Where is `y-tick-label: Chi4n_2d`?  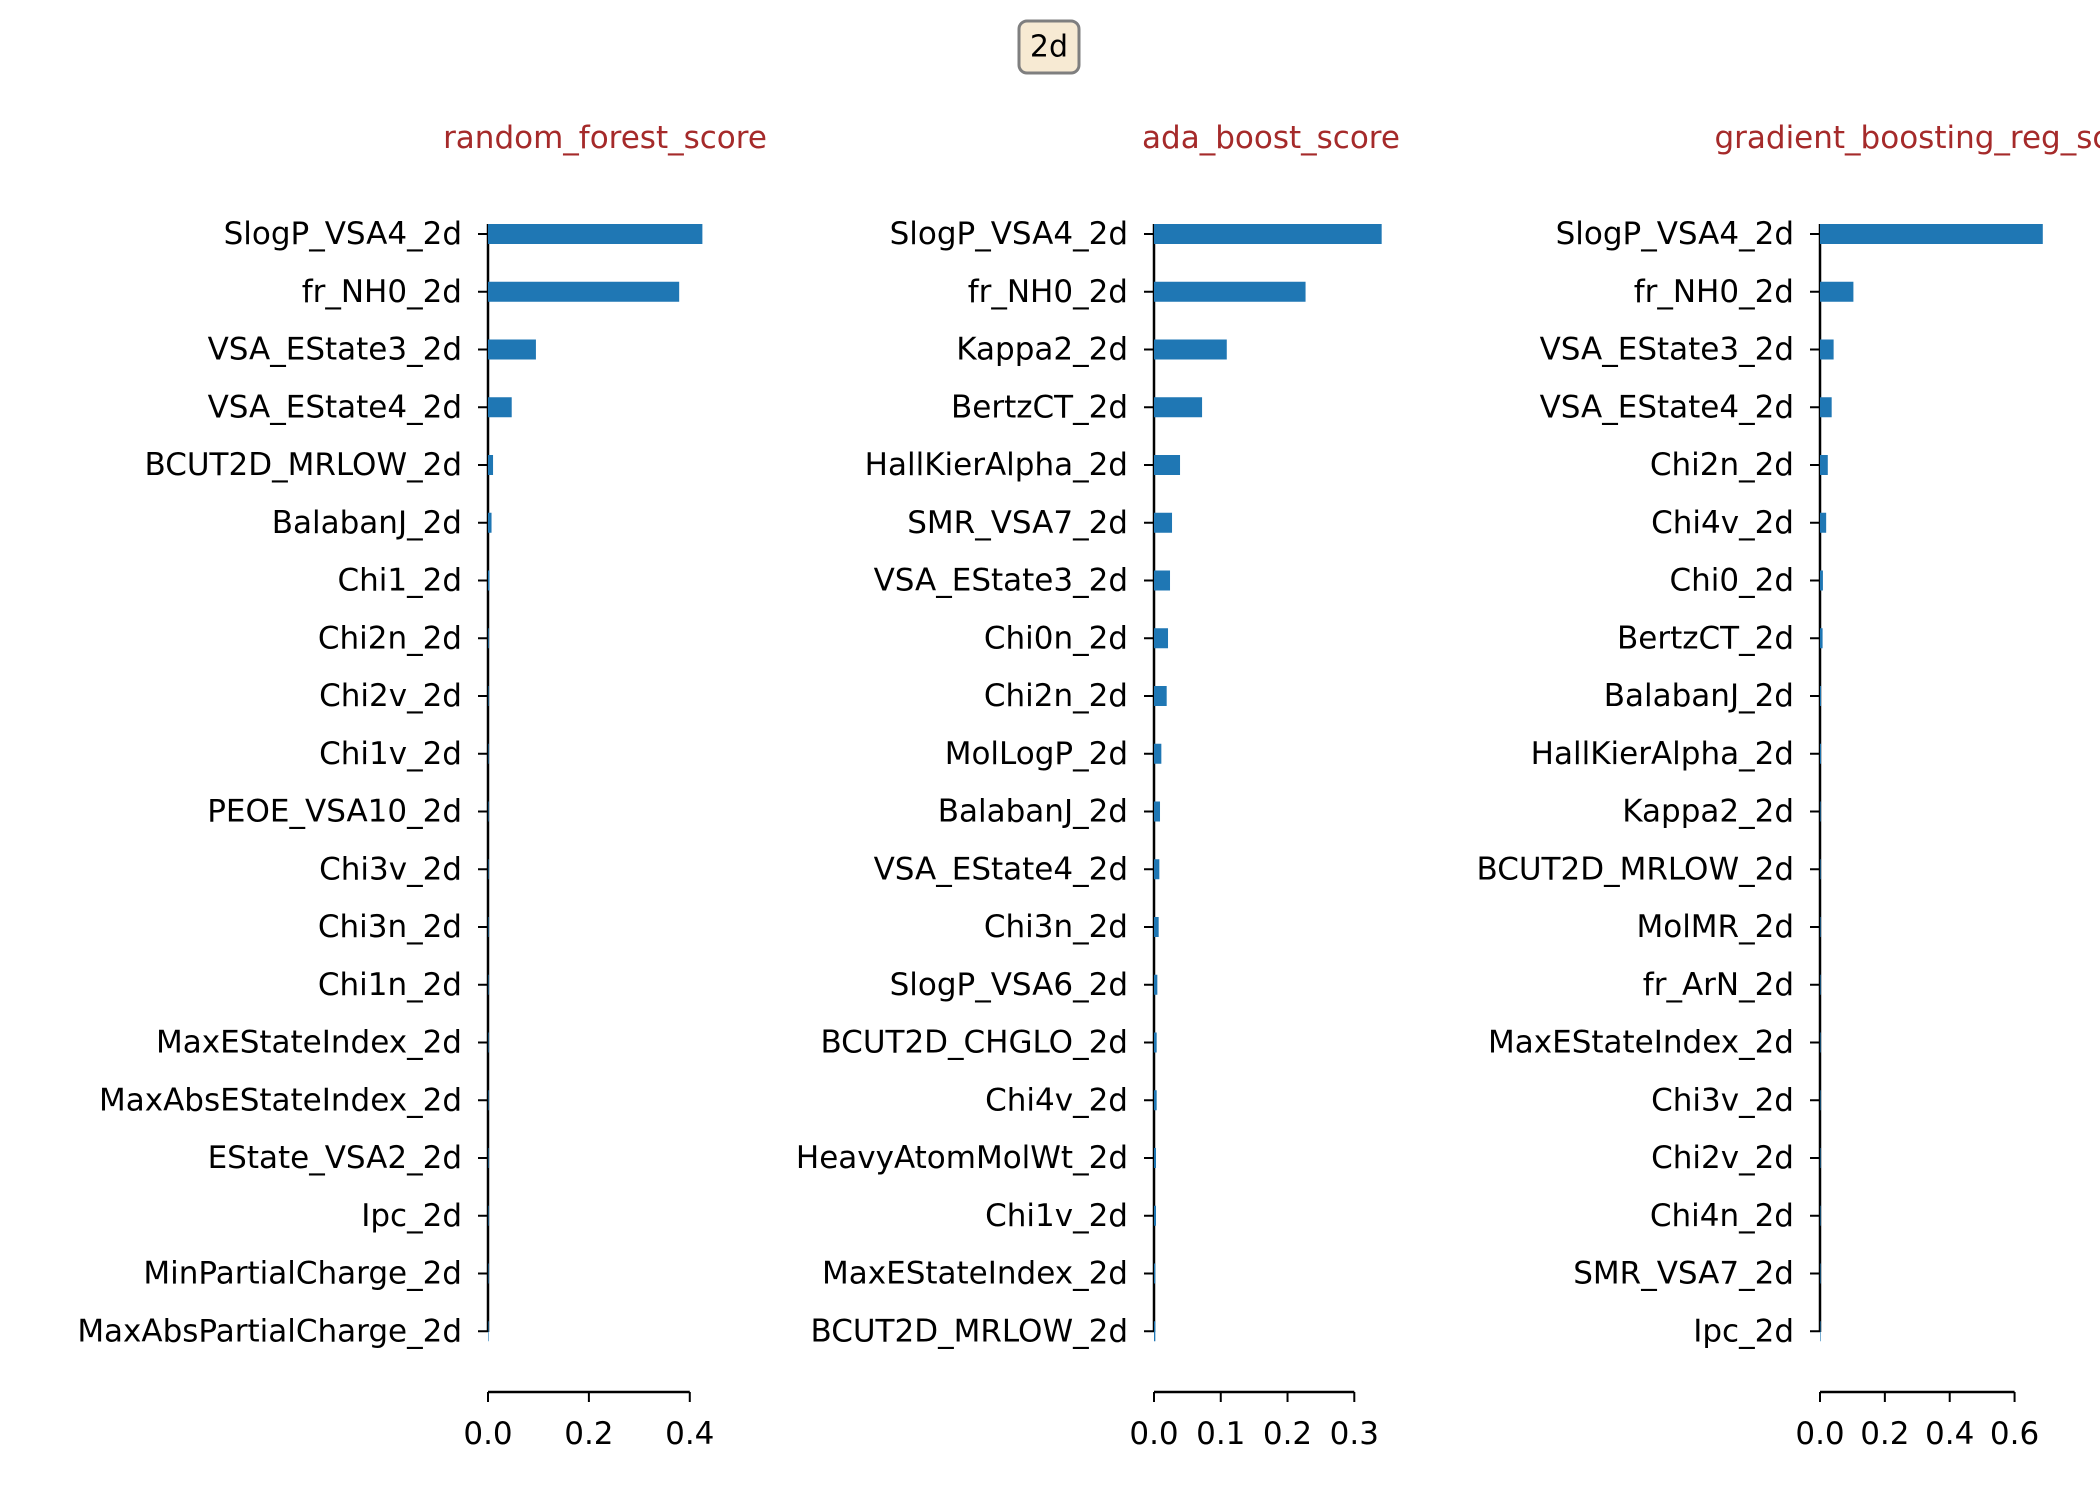 y-tick-label: Chi4n_2d is located at coordinates (1722, 1216).